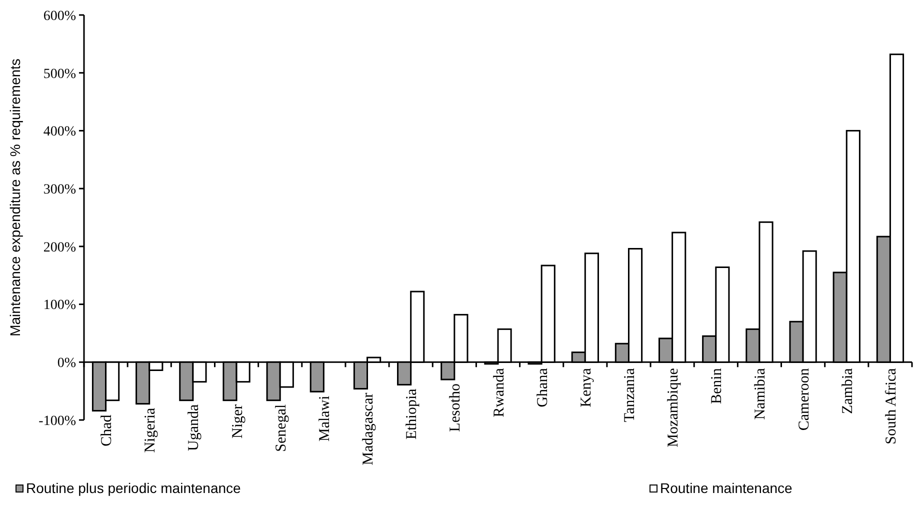  I want to click on y-axis-title: Maintenance expenditure as % requirements, so click(15, 197).